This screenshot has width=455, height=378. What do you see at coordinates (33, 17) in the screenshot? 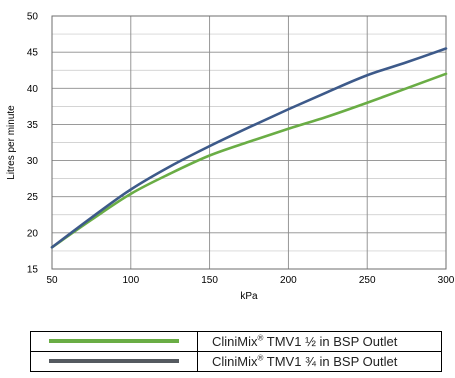
I see `y-tick-label: 50` at bounding box center [33, 17].